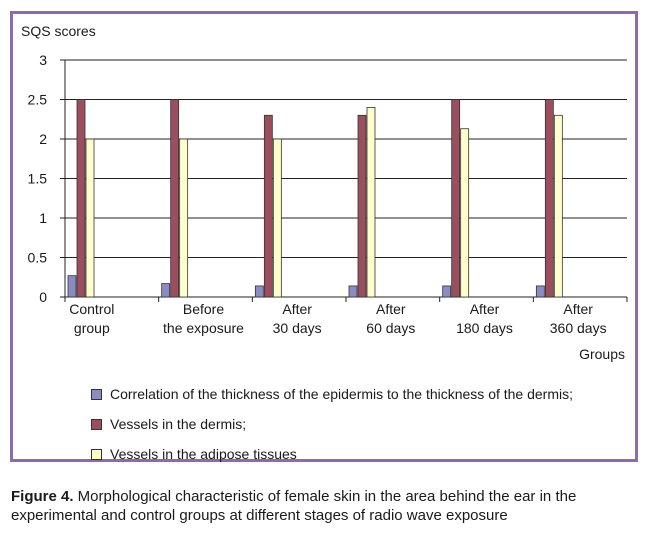 Image resolution: width=655 pixels, height=539 pixels. I want to click on legend-item: Vessels in the dermis;, so click(332, 424).